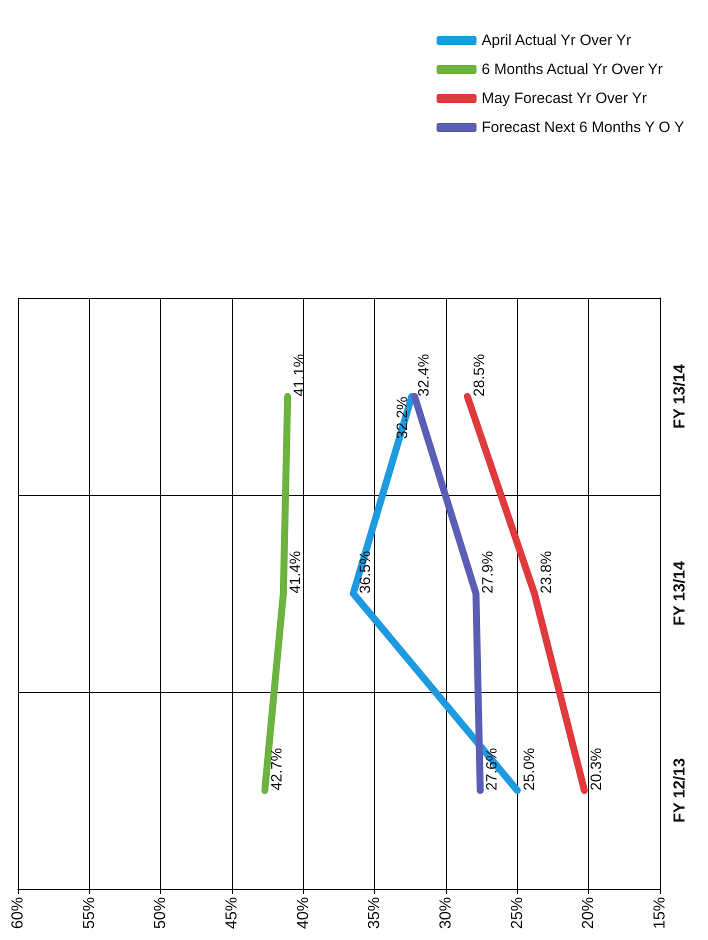 The width and height of the screenshot is (708, 940). Describe the element at coordinates (583, 127) in the screenshot. I see `legend-label: Forecast Next 6 Months Y O Y` at that location.